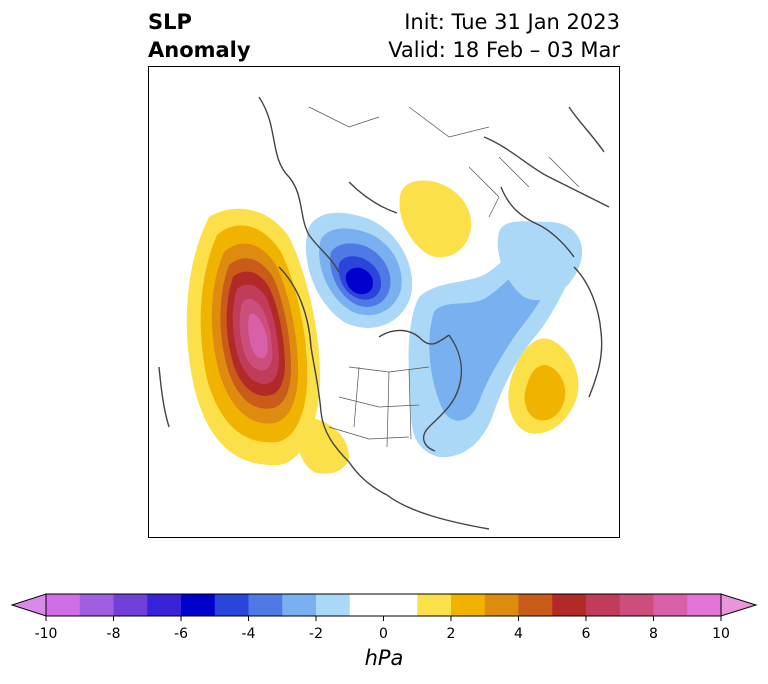 Image resolution: width=768 pixels, height=684 pixels. I want to click on colorbar-extend-max, so click(739, 605).